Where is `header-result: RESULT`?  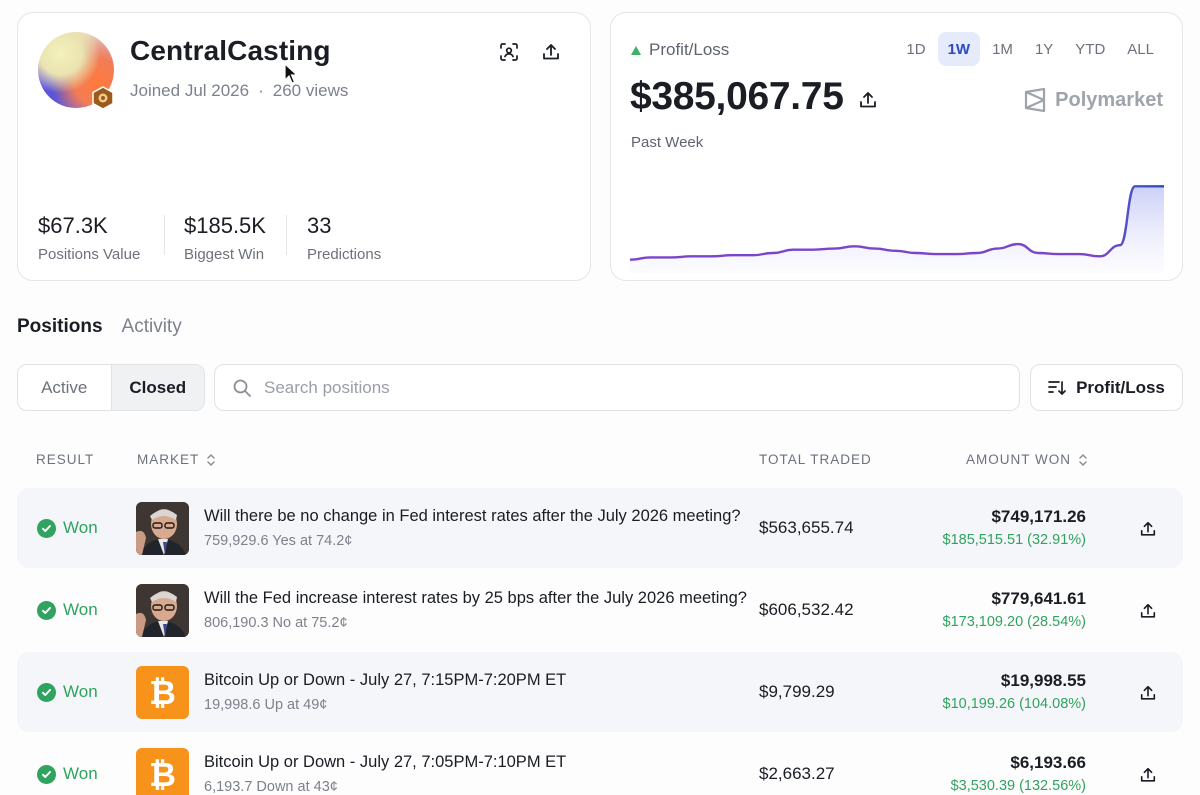 header-result: RESULT is located at coordinates (65, 459).